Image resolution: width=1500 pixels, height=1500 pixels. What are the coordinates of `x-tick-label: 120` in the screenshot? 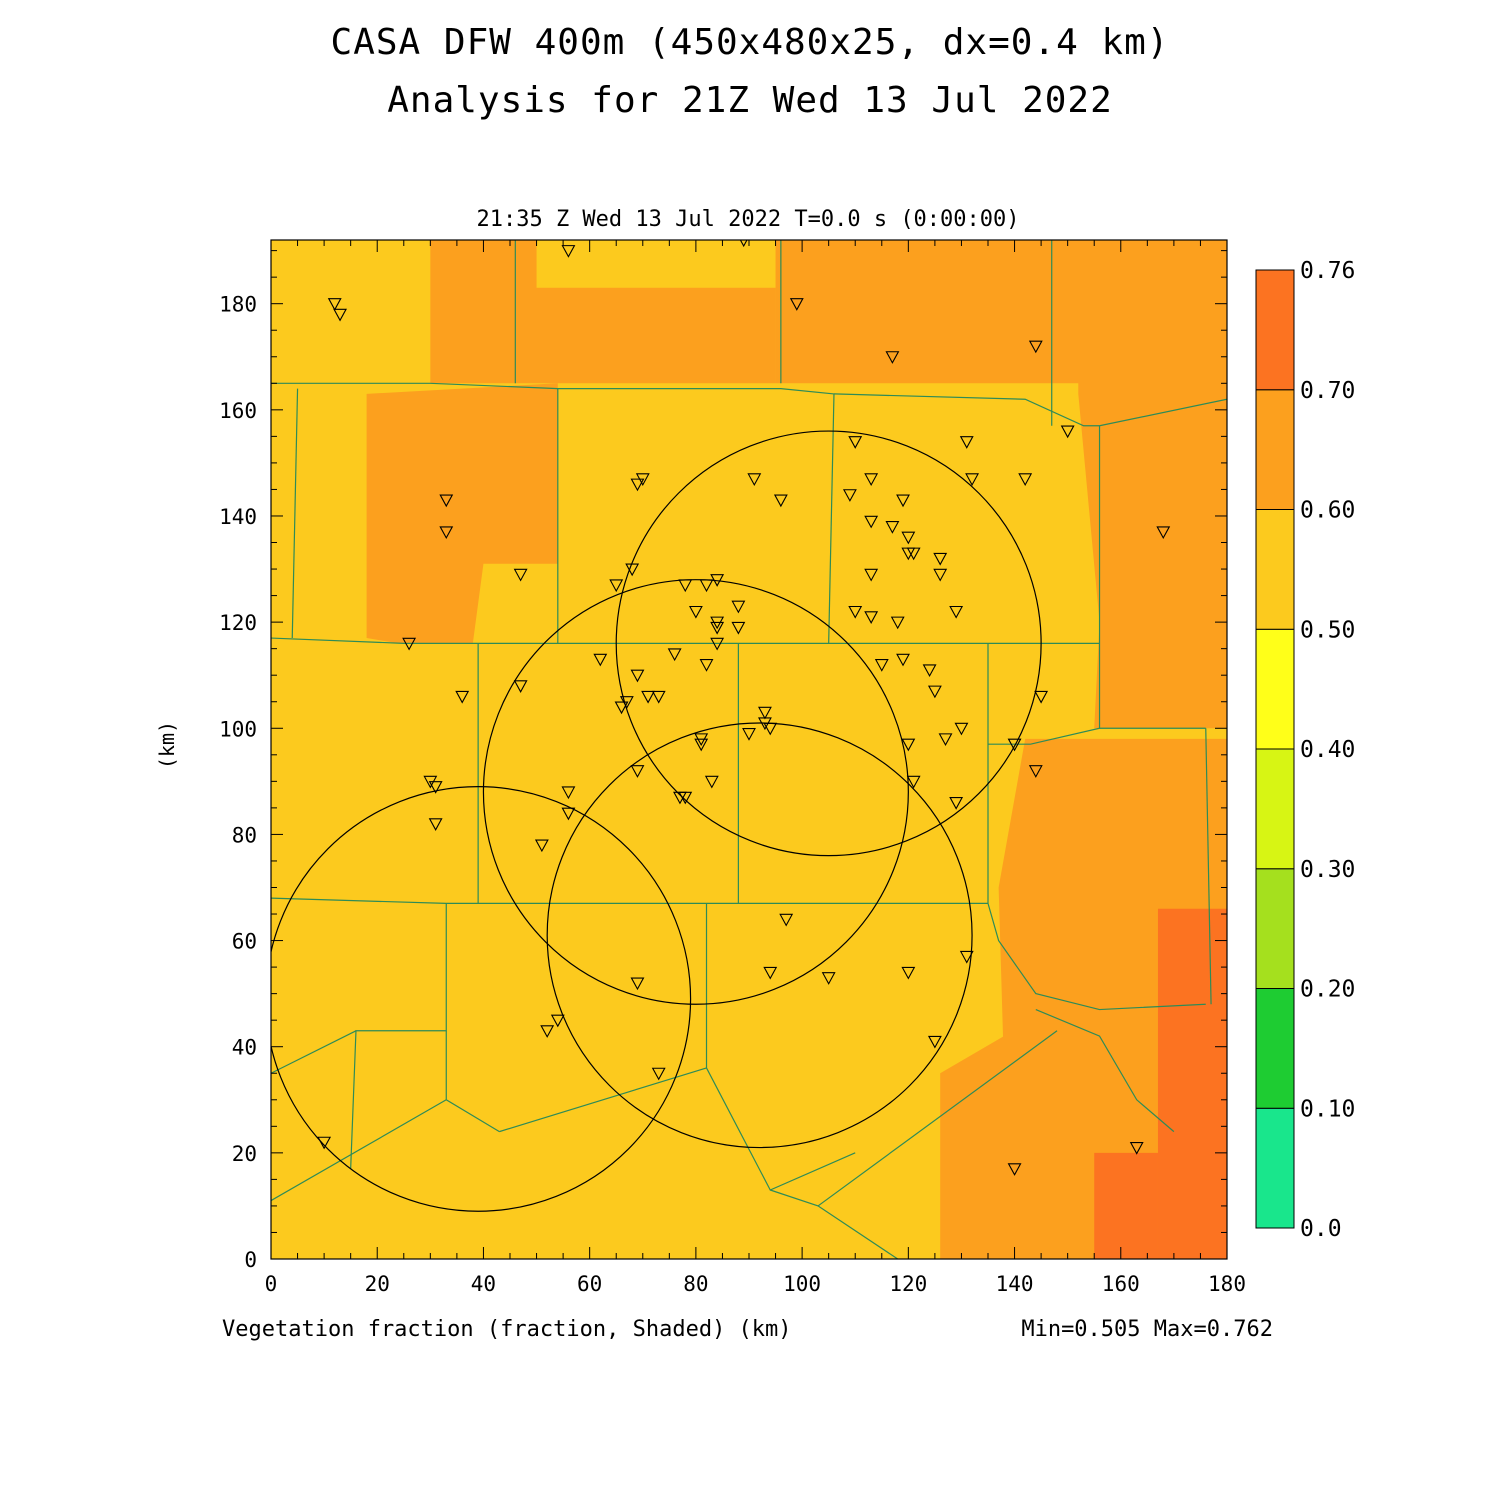 It's located at (908, 1284).